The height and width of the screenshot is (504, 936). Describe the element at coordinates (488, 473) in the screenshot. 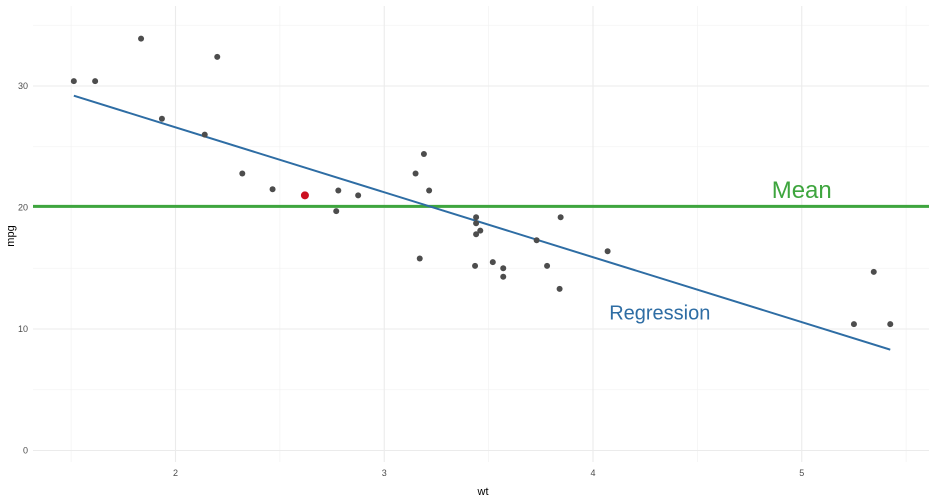

I see `x-tick-labels: 2 3 4 5` at that location.